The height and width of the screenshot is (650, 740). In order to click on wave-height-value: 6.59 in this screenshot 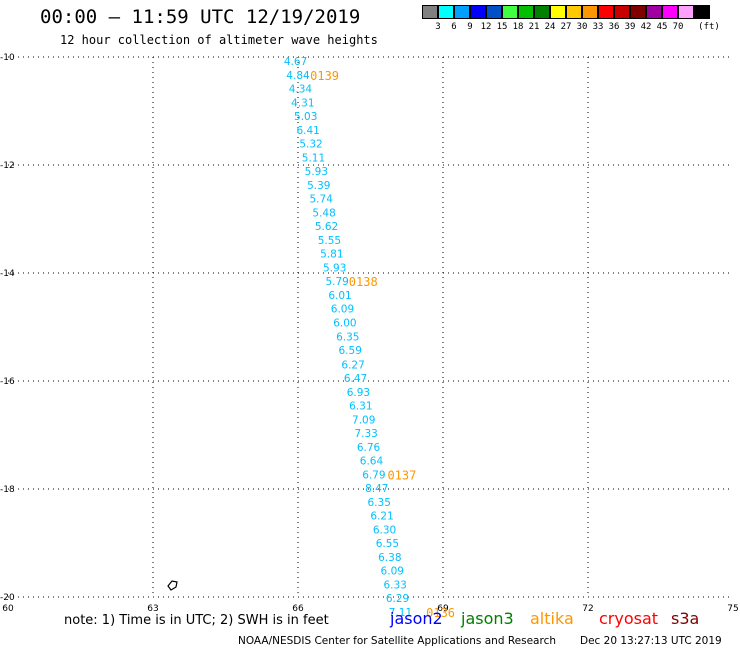, I will do `click(350, 351)`.